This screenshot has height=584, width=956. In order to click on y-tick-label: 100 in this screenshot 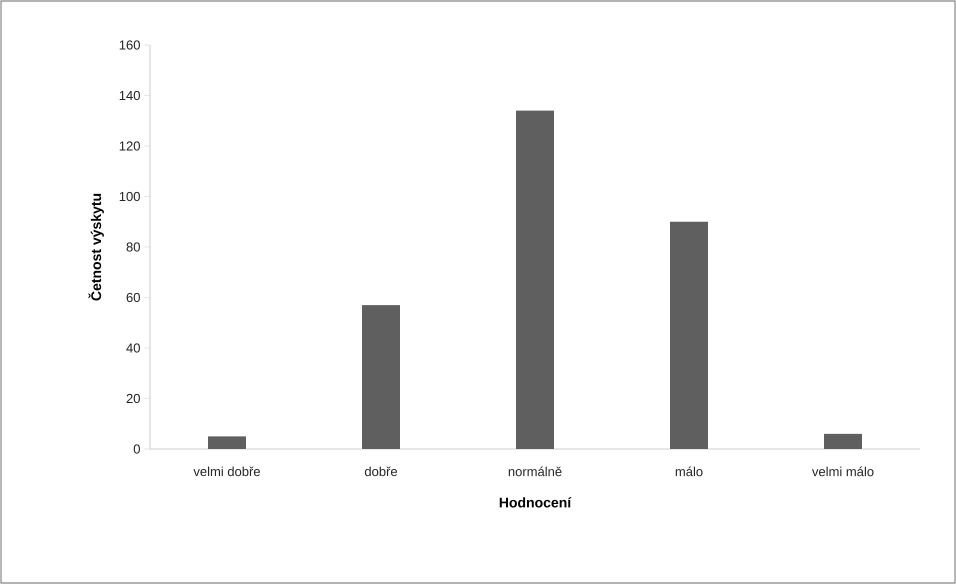, I will do `click(130, 197)`.